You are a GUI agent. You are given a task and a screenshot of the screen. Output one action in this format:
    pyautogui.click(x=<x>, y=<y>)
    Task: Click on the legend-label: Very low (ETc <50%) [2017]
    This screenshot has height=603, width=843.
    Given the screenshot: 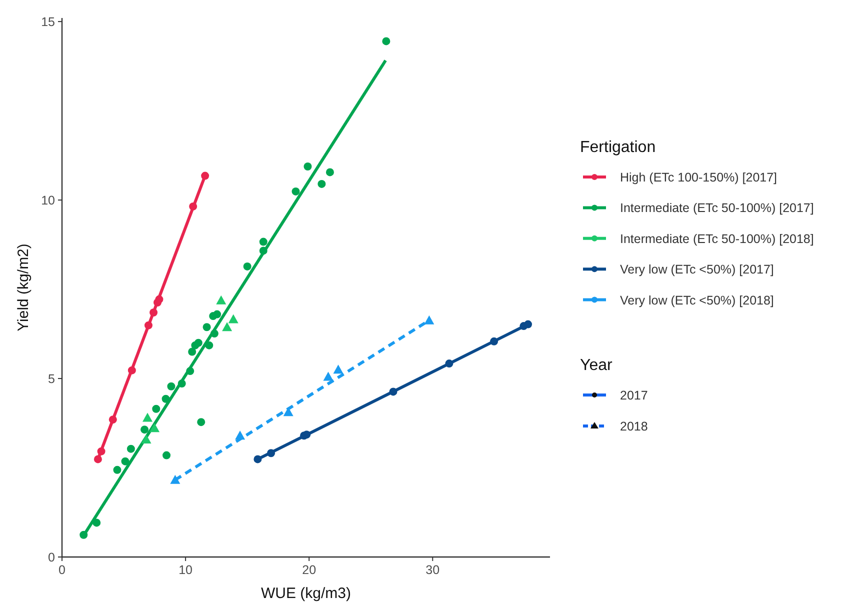 What is the action you would take?
    pyautogui.click(x=697, y=269)
    